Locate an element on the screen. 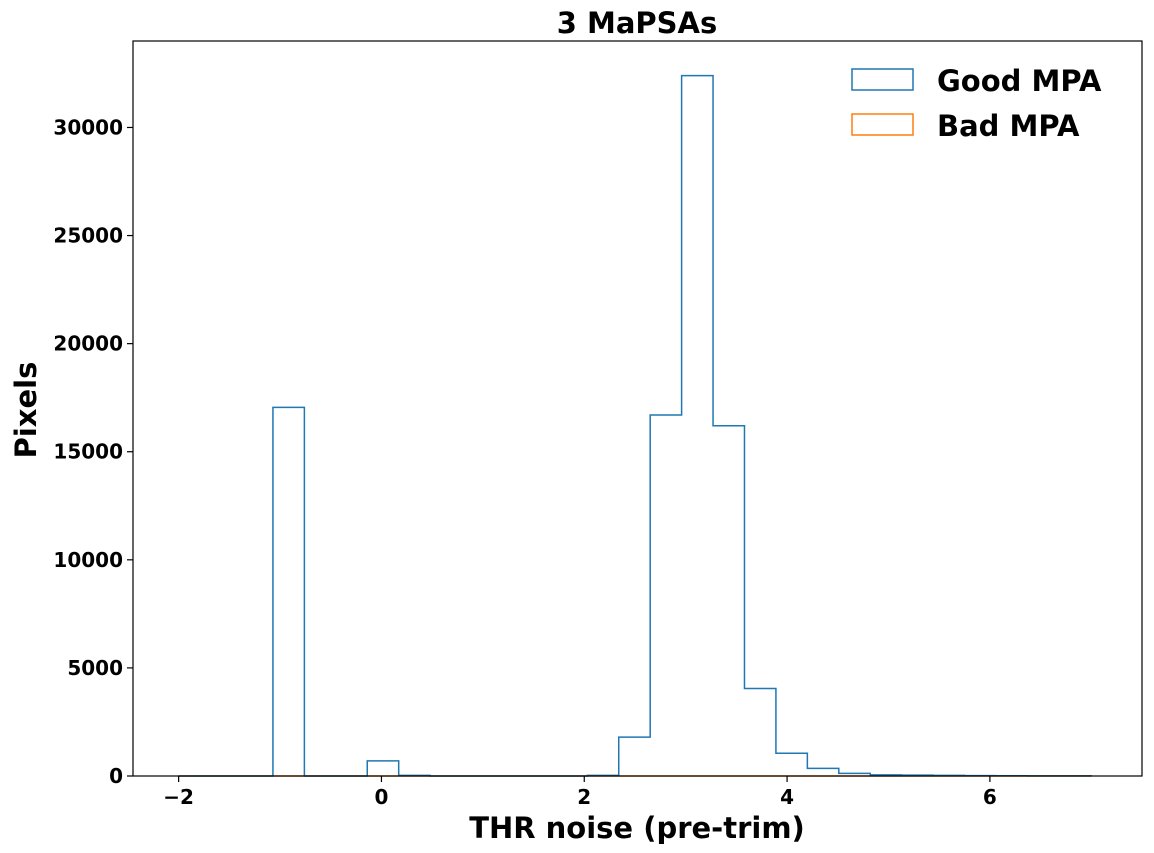 The width and height of the screenshot is (1154, 853). y-tick-label: 25000 is located at coordinates (88, 236).